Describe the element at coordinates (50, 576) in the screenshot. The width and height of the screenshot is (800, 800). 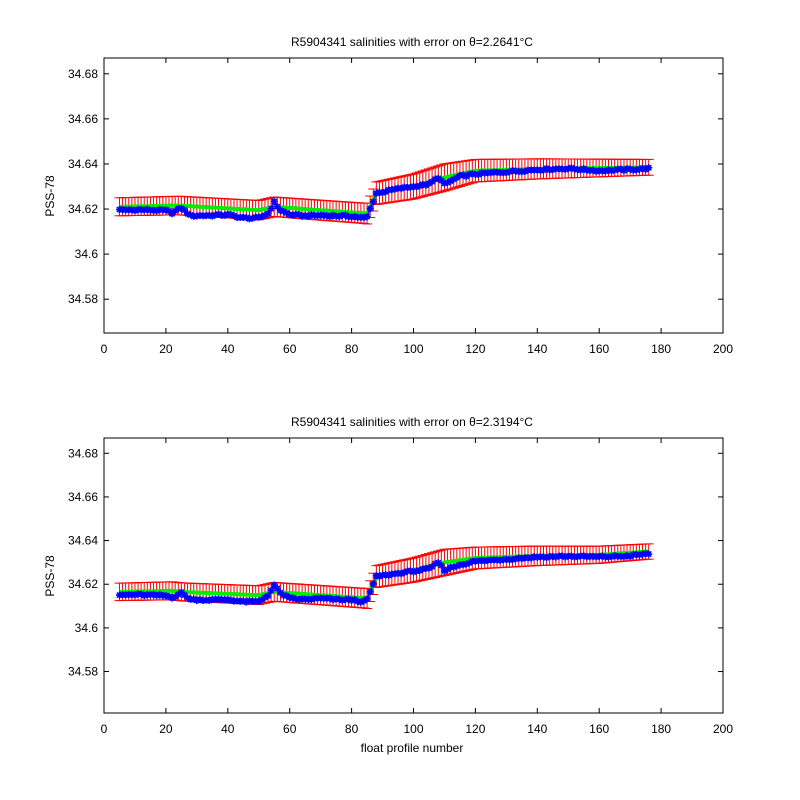
I see `chart-2-ylabel: PSS-78` at that location.